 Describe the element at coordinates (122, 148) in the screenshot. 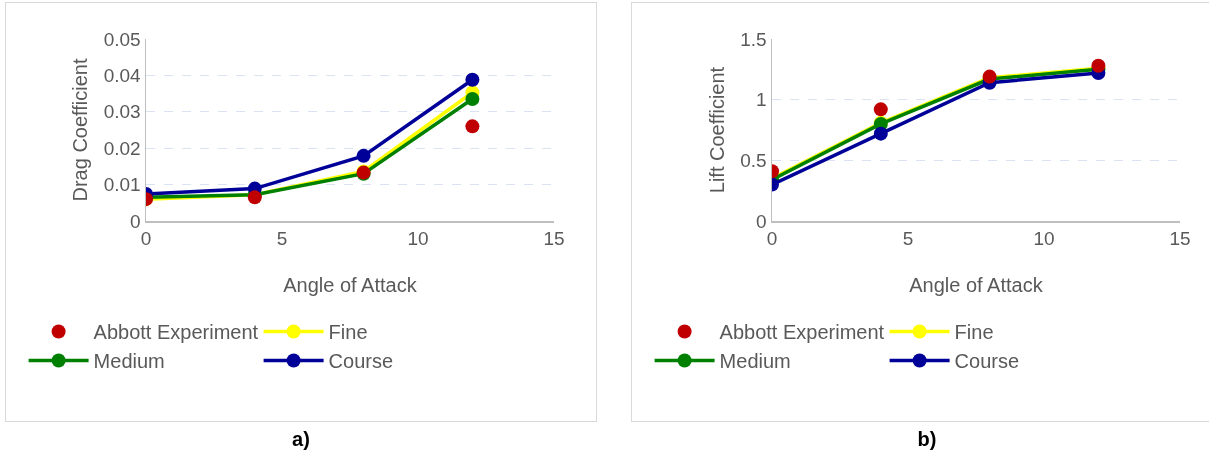

I see `y-tick-label: 0.02` at that location.